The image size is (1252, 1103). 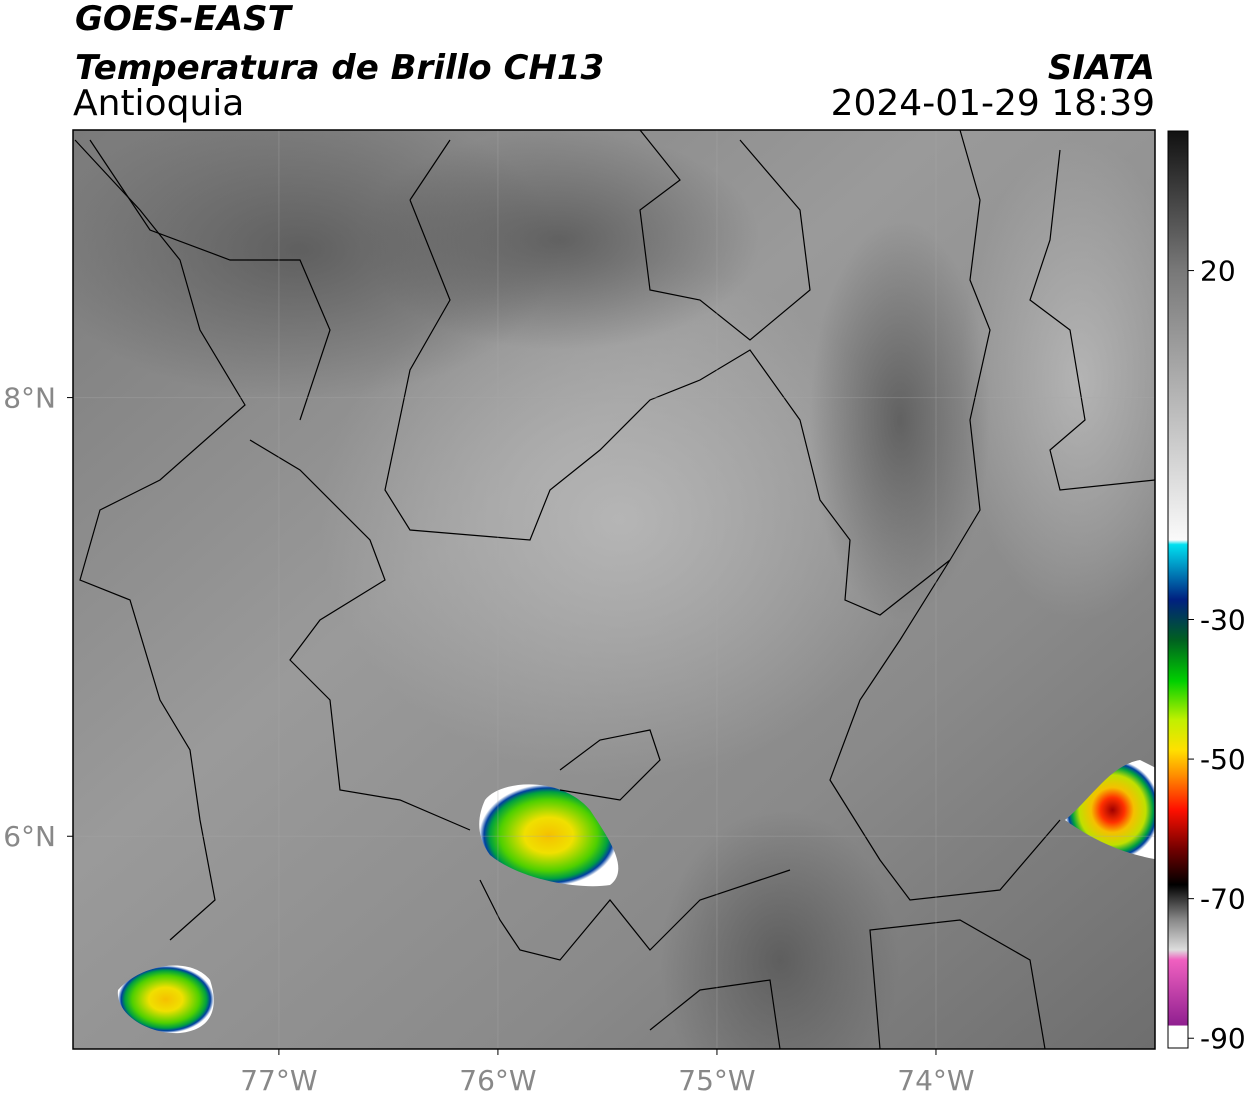 I want to click on lon-label: 77°W, so click(x=278, y=1080).